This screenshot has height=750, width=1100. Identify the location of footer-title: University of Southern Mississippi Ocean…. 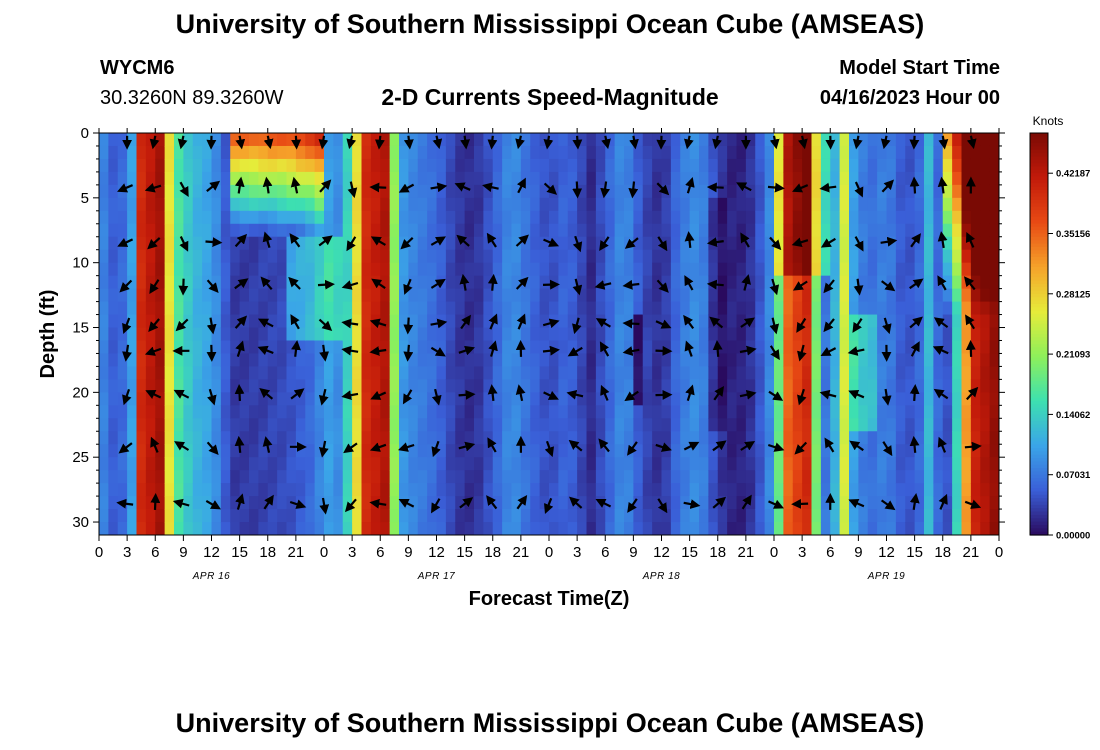
(550, 723).